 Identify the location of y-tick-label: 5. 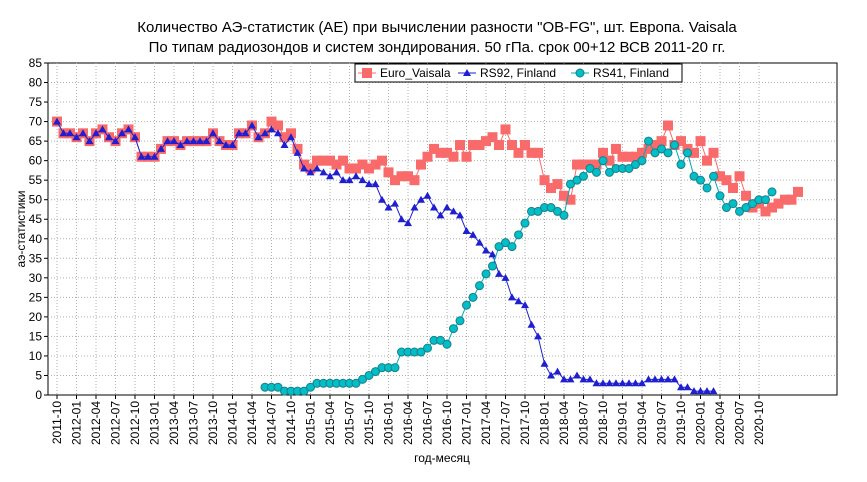
(38, 375).